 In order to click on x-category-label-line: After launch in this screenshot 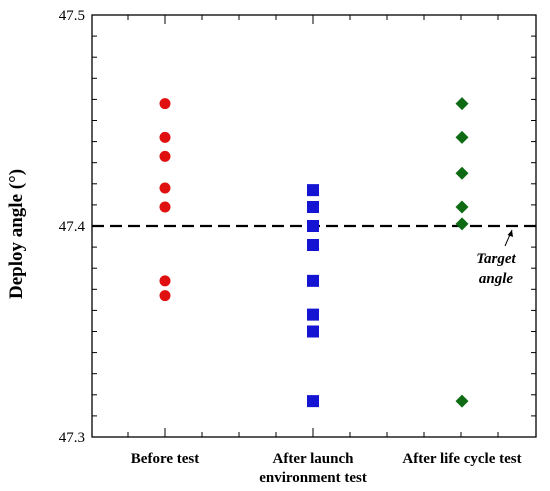, I will do `click(314, 459)`.